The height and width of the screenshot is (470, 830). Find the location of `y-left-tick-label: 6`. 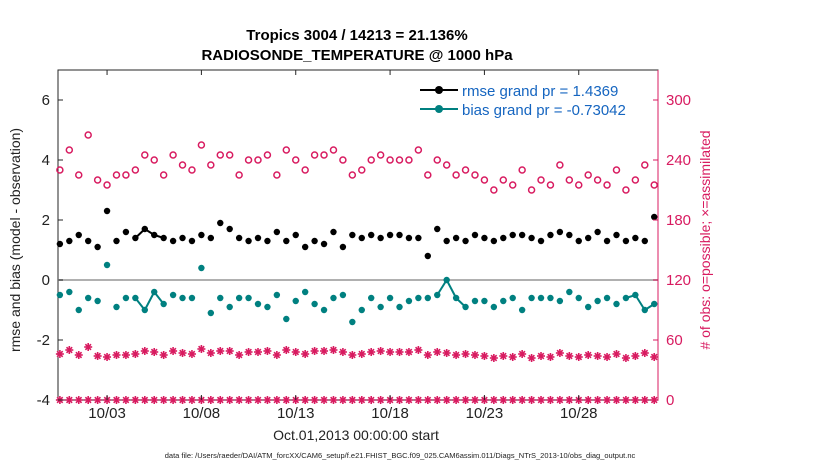

y-left-tick-label: 6 is located at coordinates (46, 100).